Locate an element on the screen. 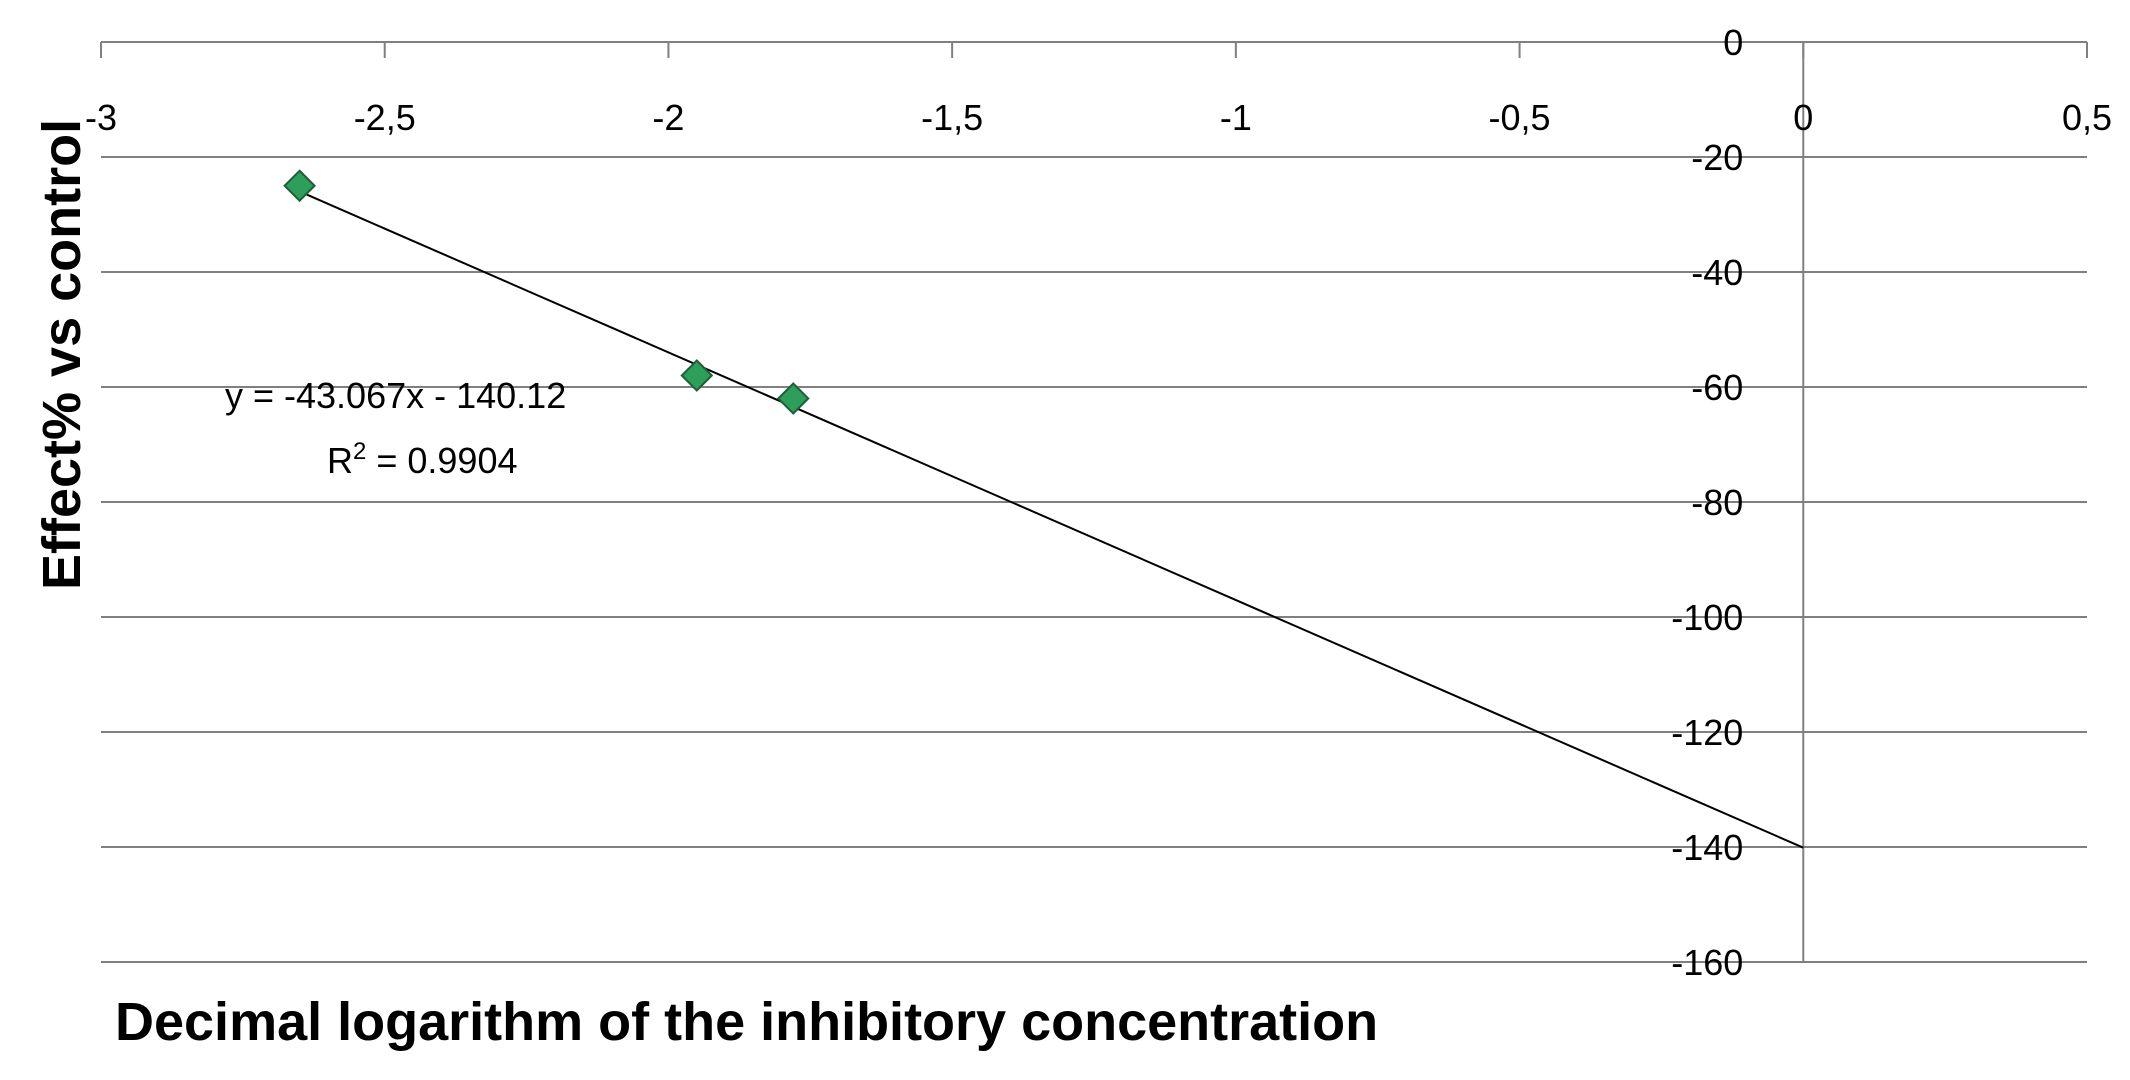 This screenshot has height=1080, width=2130. y-tick-label-8: -160 is located at coordinates (1707, 962).